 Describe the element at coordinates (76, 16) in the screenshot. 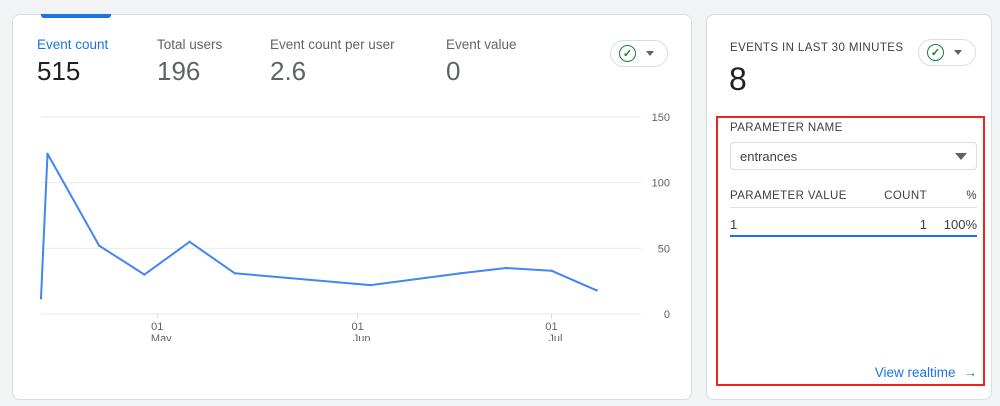

I see `active-tab-indicator` at that location.